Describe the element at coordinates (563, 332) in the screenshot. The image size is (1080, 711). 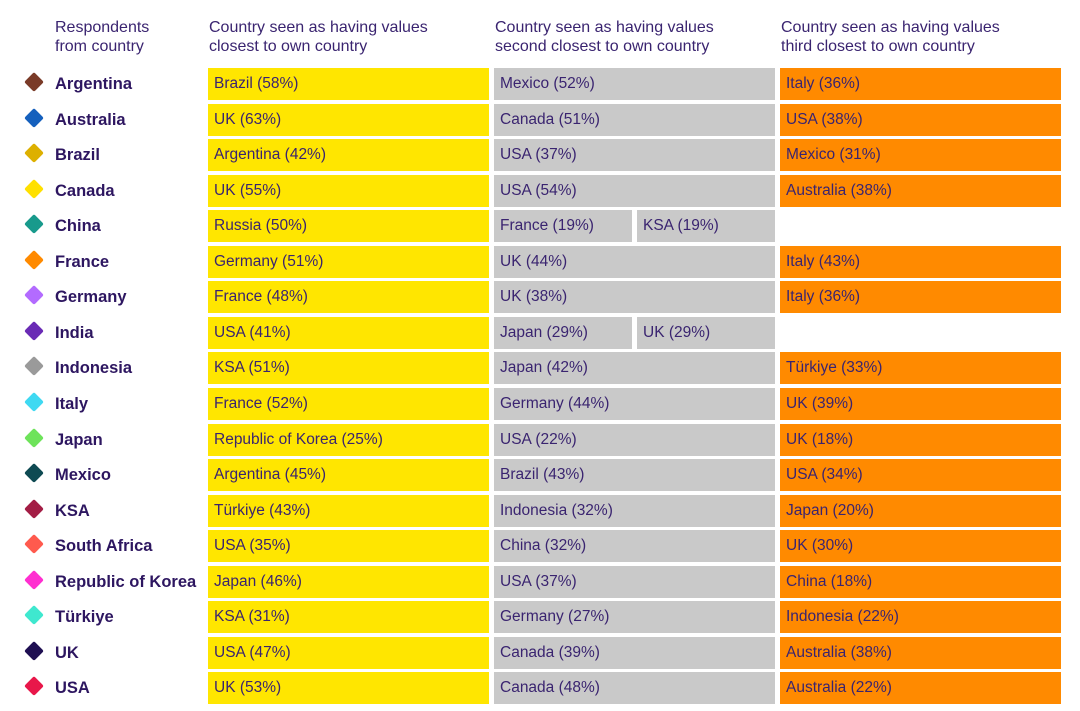
I see `second-cell: Japan (29%)` at that location.